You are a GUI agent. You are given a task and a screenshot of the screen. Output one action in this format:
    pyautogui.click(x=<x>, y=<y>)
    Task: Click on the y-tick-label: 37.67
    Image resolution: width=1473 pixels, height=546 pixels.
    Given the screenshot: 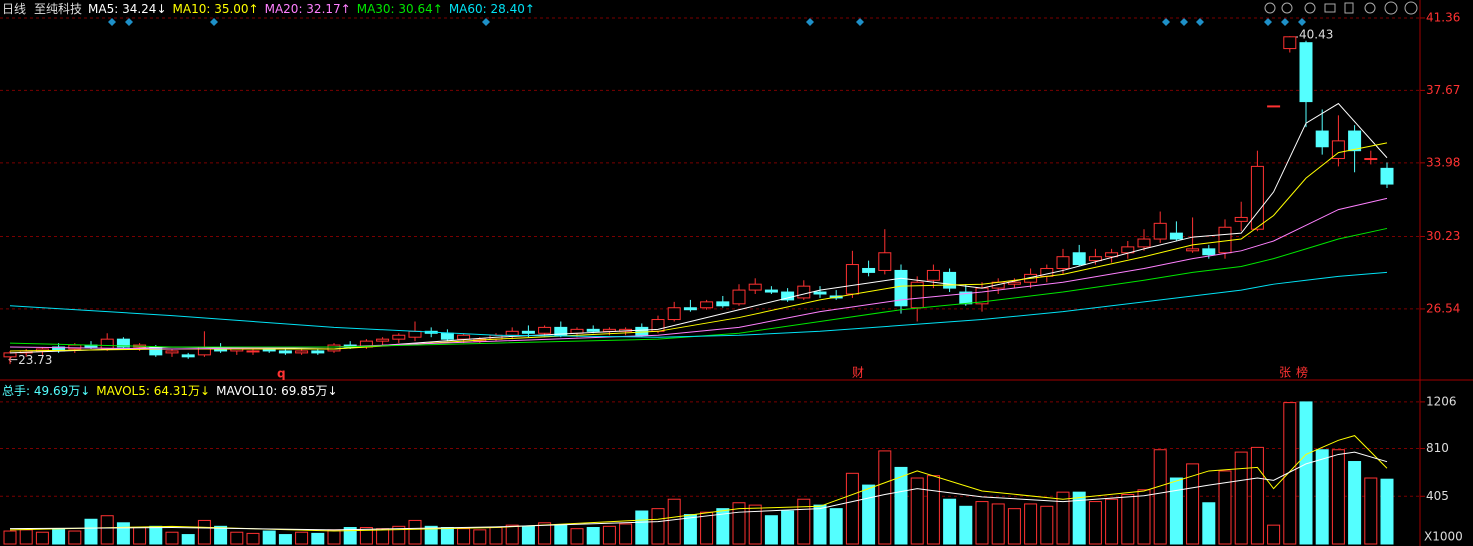 What is the action you would take?
    pyautogui.click(x=1443, y=90)
    